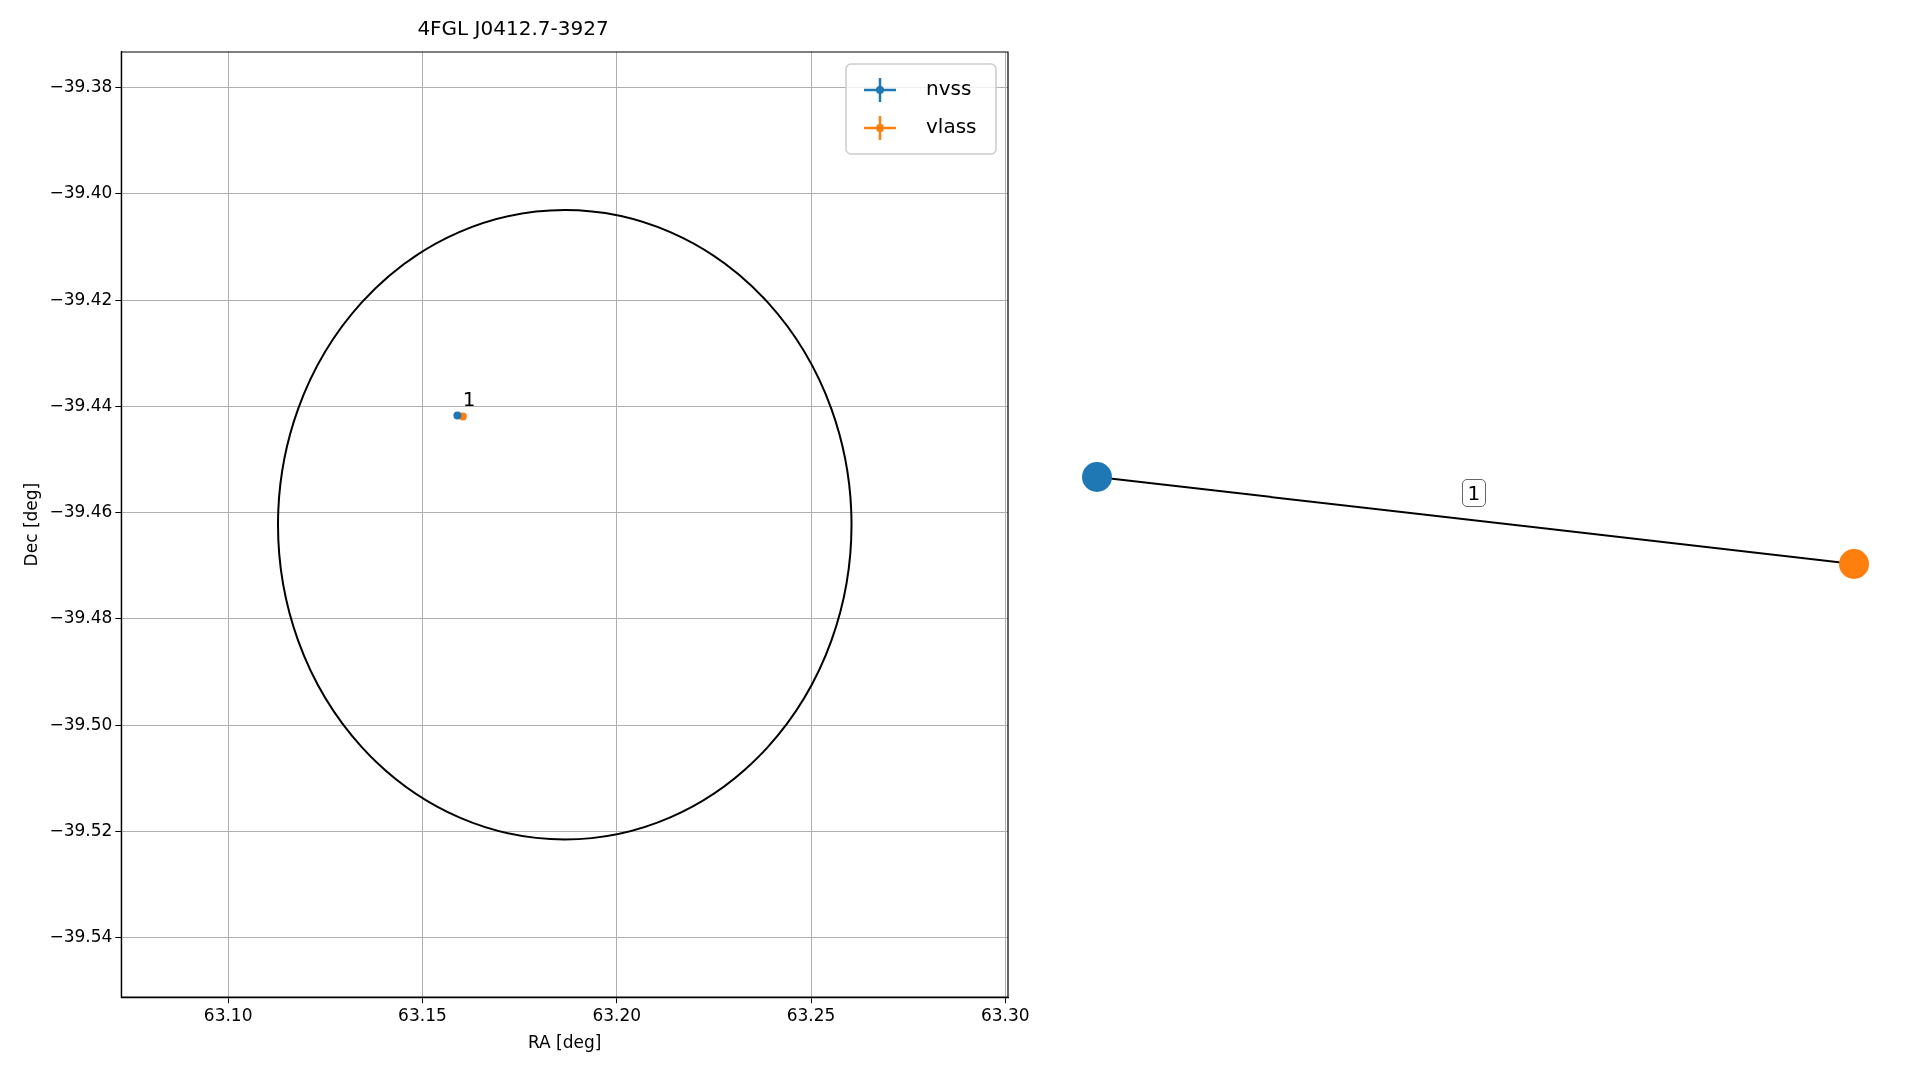  I want to click on y-tick-label: −39.38, so click(81, 86).